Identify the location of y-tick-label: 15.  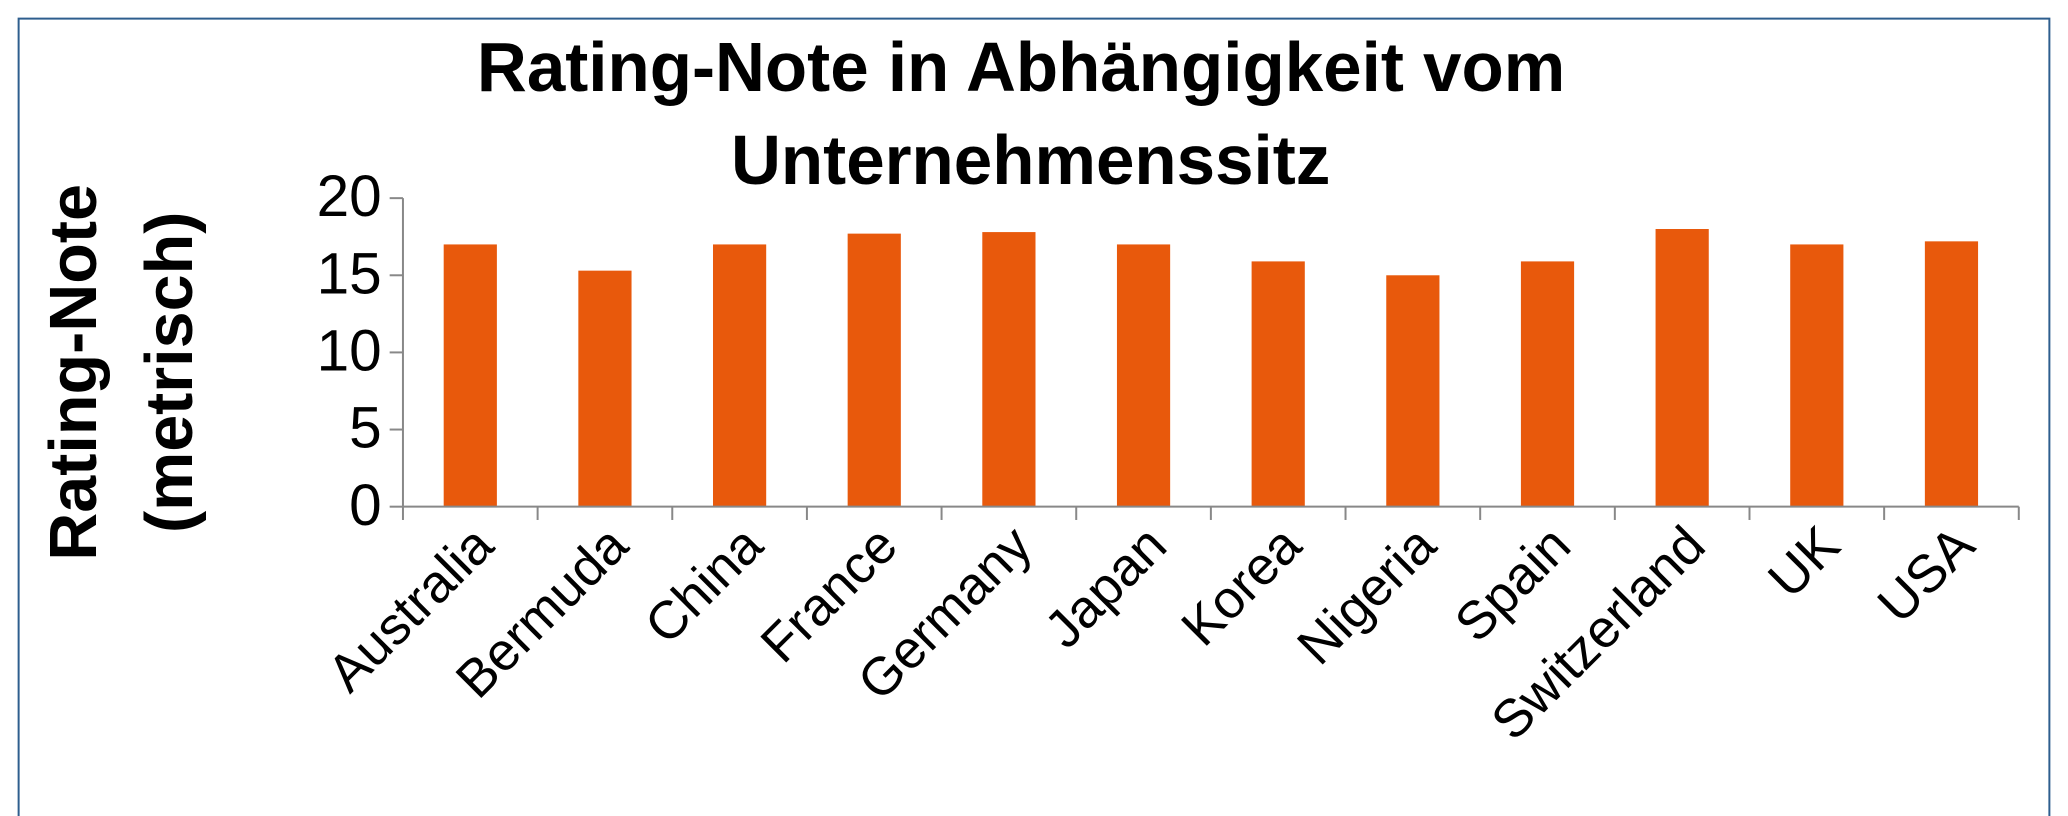
(349, 273).